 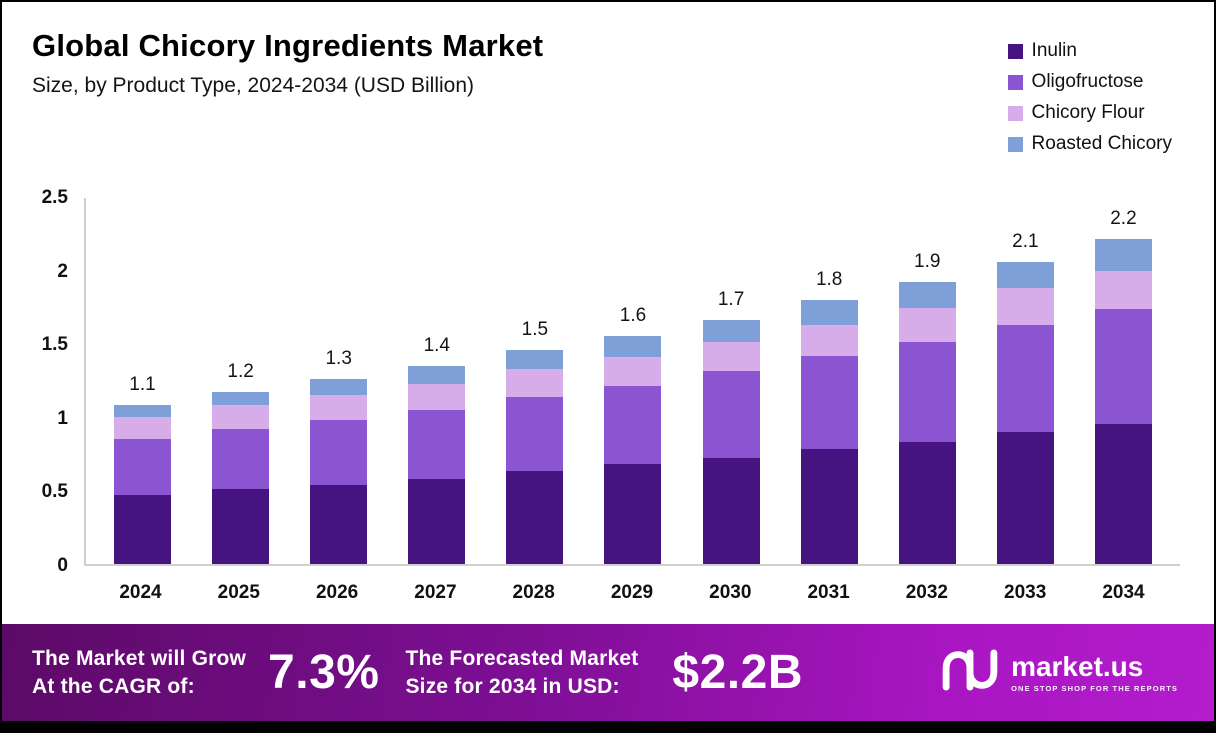 What do you see at coordinates (533, 592) in the screenshot?
I see `x-axis-label: 2028` at bounding box center [533, 592].